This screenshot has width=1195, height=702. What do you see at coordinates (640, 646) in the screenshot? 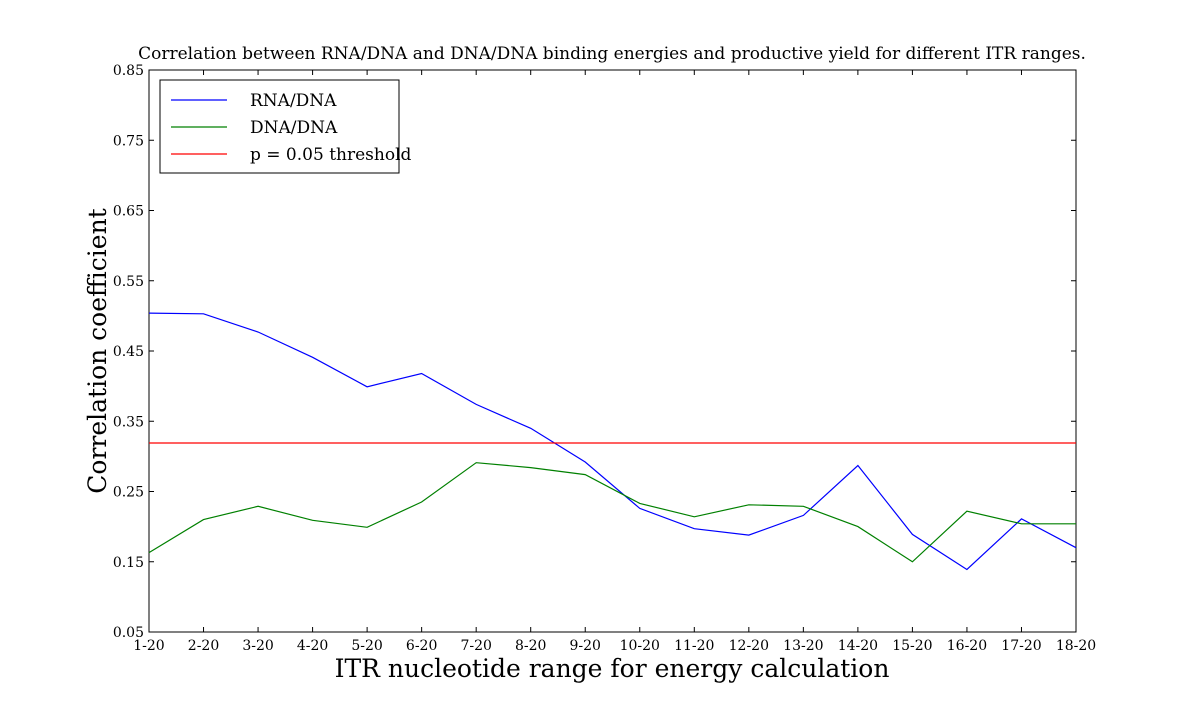
I see `x-tick-label: 10-20` at bounding box center [640, 646].